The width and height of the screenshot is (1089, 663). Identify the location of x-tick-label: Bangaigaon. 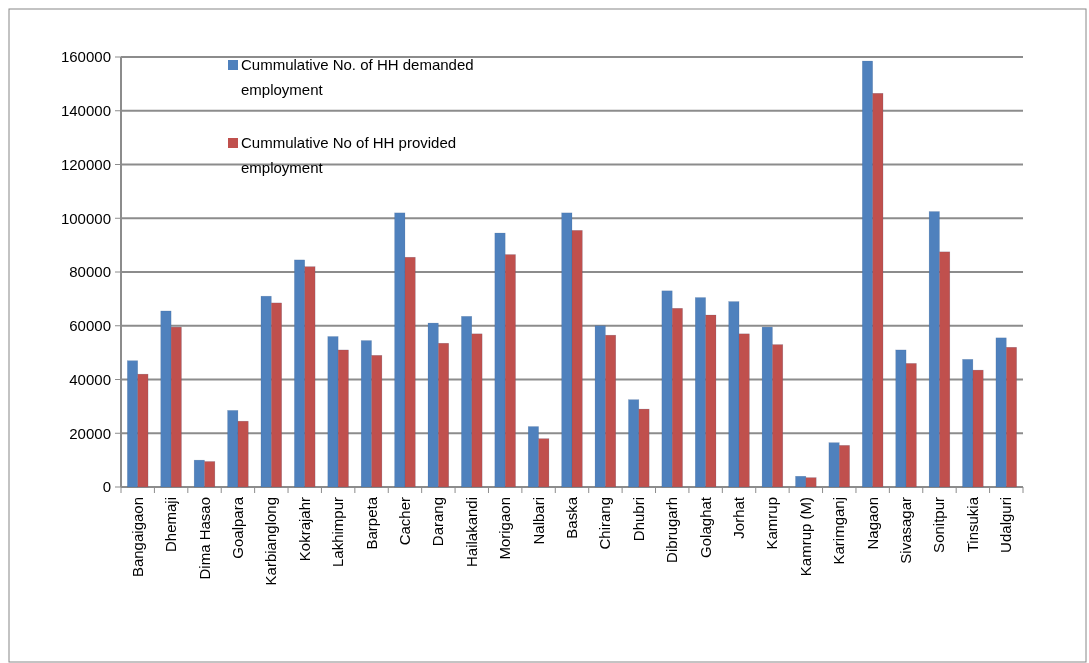
(137, 537).